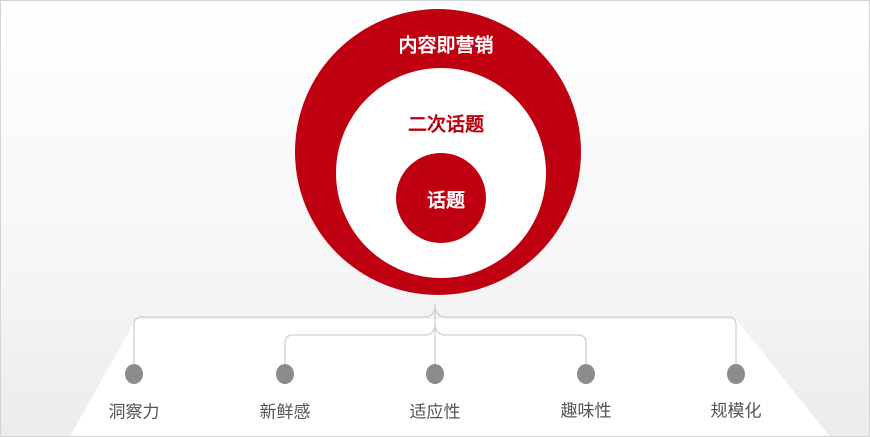 The height and width of the screenshot is (437, 870). I want to click on item-label: 适应性, so click(435, 412).